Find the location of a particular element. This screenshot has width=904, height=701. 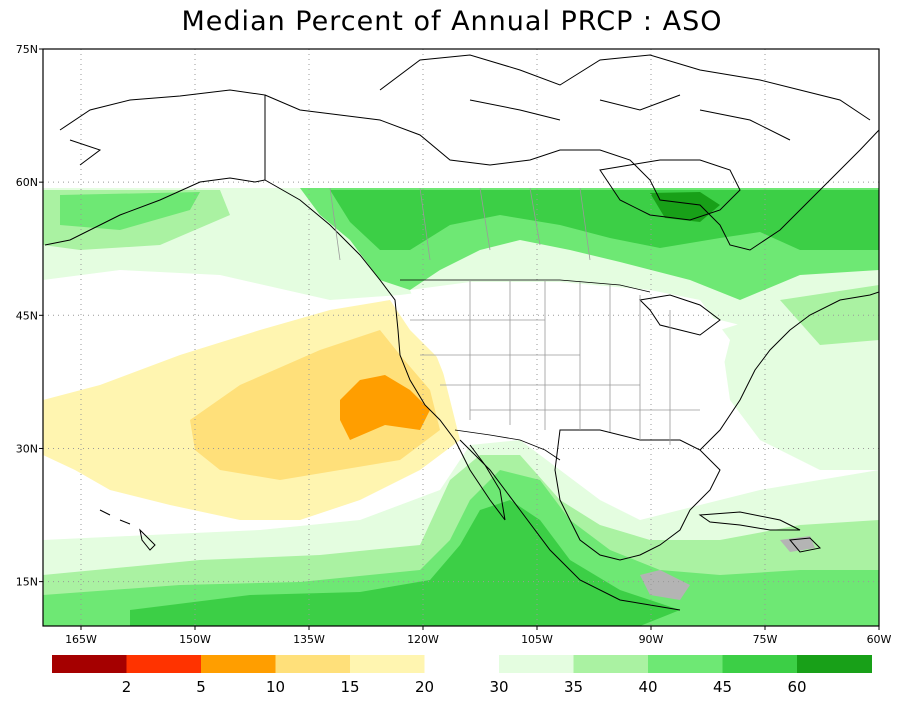

cuba is located at coordinates (749, 521).